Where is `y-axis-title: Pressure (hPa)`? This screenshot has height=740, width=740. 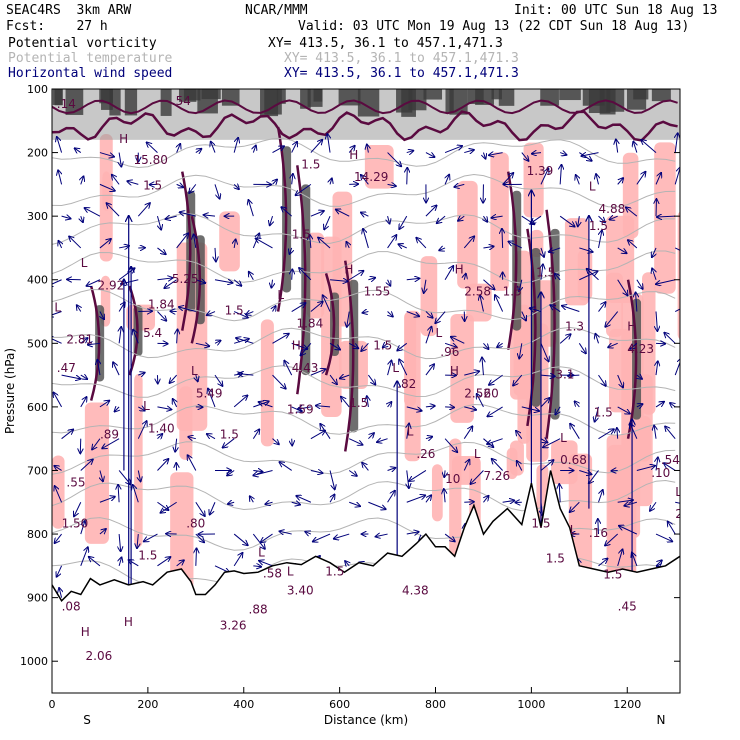 y-axis-title: Pressure (hPa) is located at coordinates (10, 391).